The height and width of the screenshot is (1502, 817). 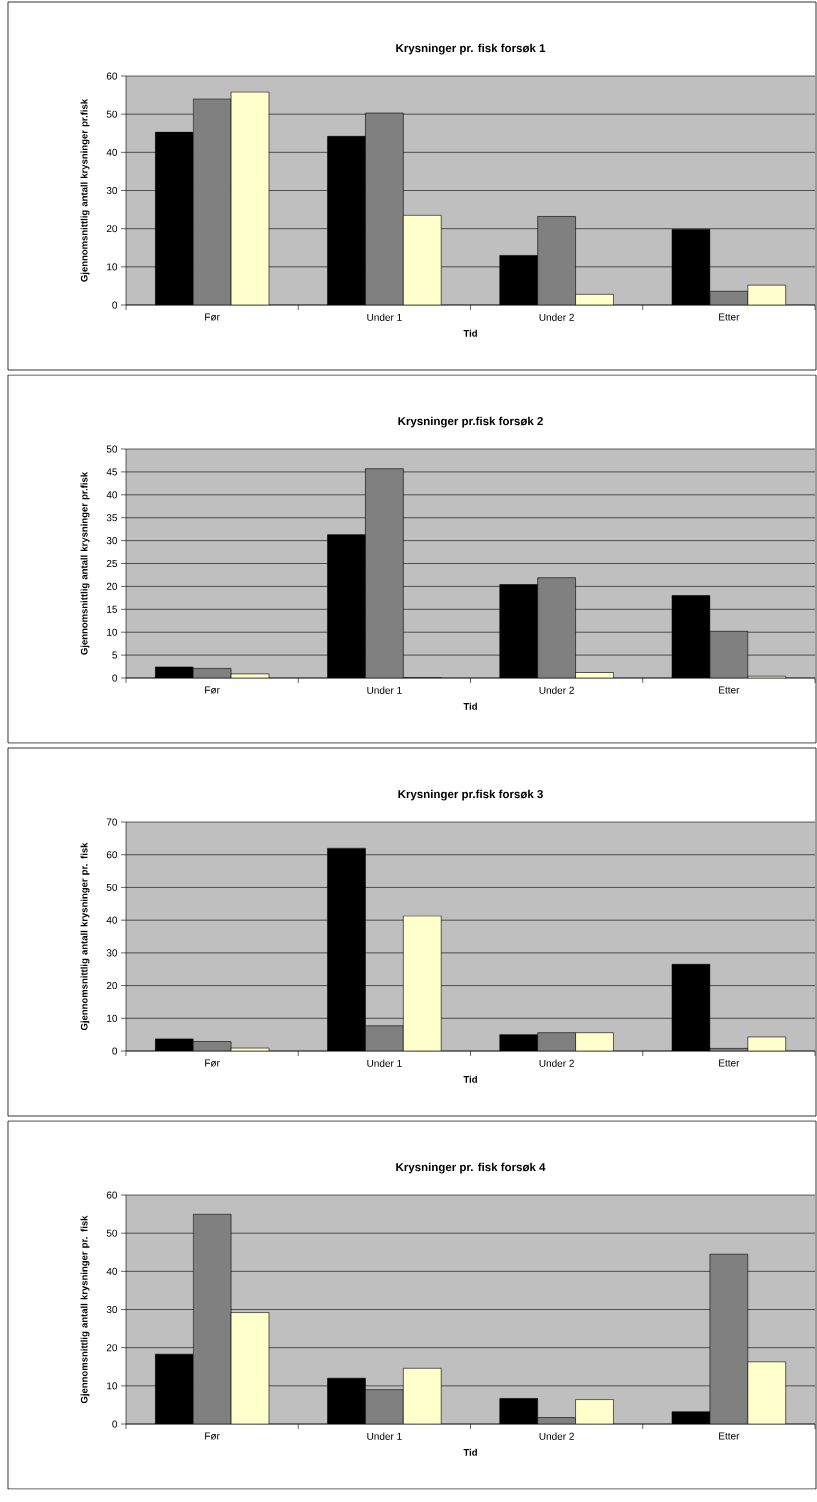 What do you see at coordinates (112, 472) in the screenshot?
I see `y-tick-label: 45` at bounding box center [112, 472].